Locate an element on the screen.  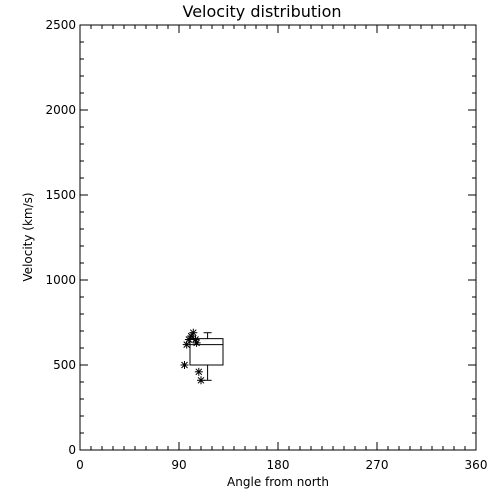
chart-title: Velocity distribution is located at coordinates (261, 11).